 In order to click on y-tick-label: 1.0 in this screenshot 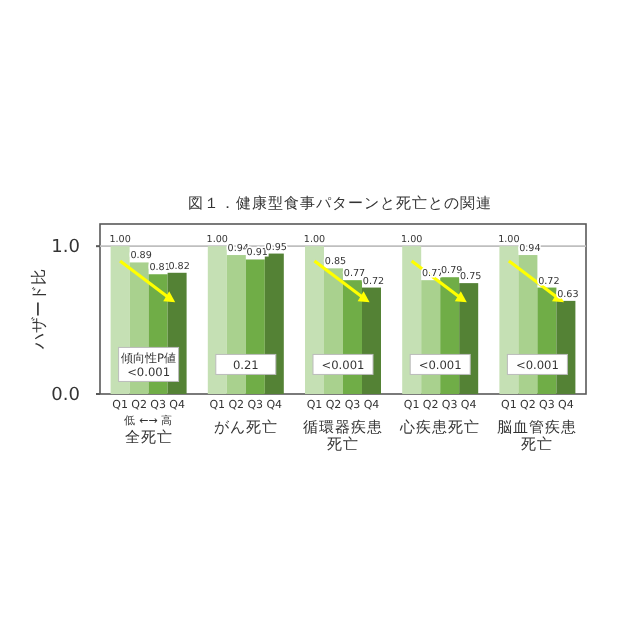, I will do `click(66, 248)`.